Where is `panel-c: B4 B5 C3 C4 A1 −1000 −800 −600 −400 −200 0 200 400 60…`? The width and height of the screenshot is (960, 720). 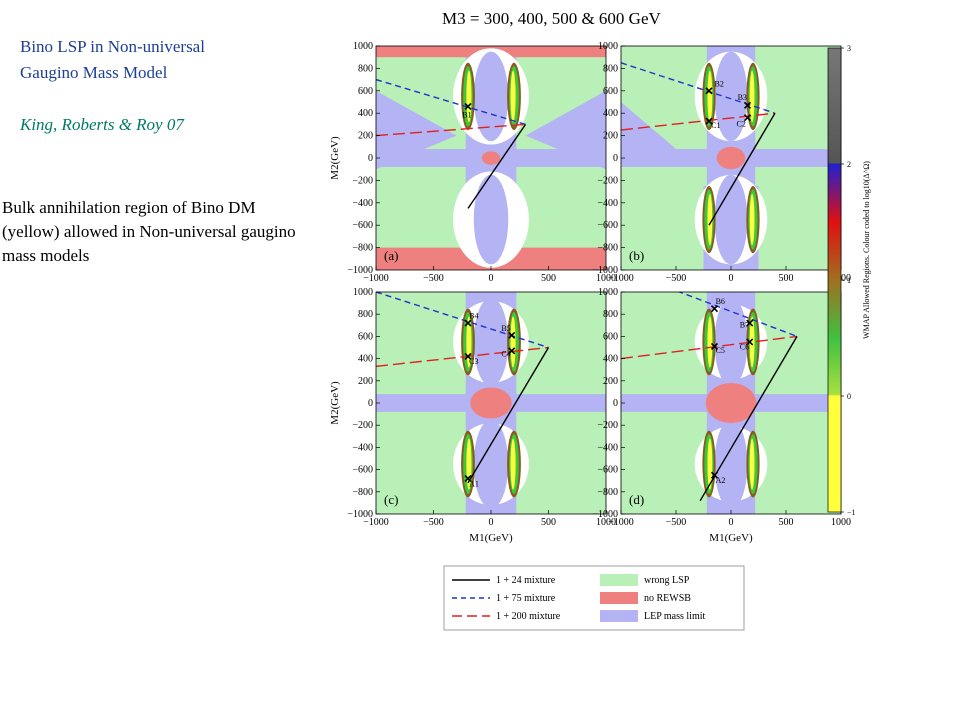 panel-c: B4 B5 C3 C4 A1 −1000 −800 −600 −400 −200 0 200 400 60… is located at coordinates (472, 415).